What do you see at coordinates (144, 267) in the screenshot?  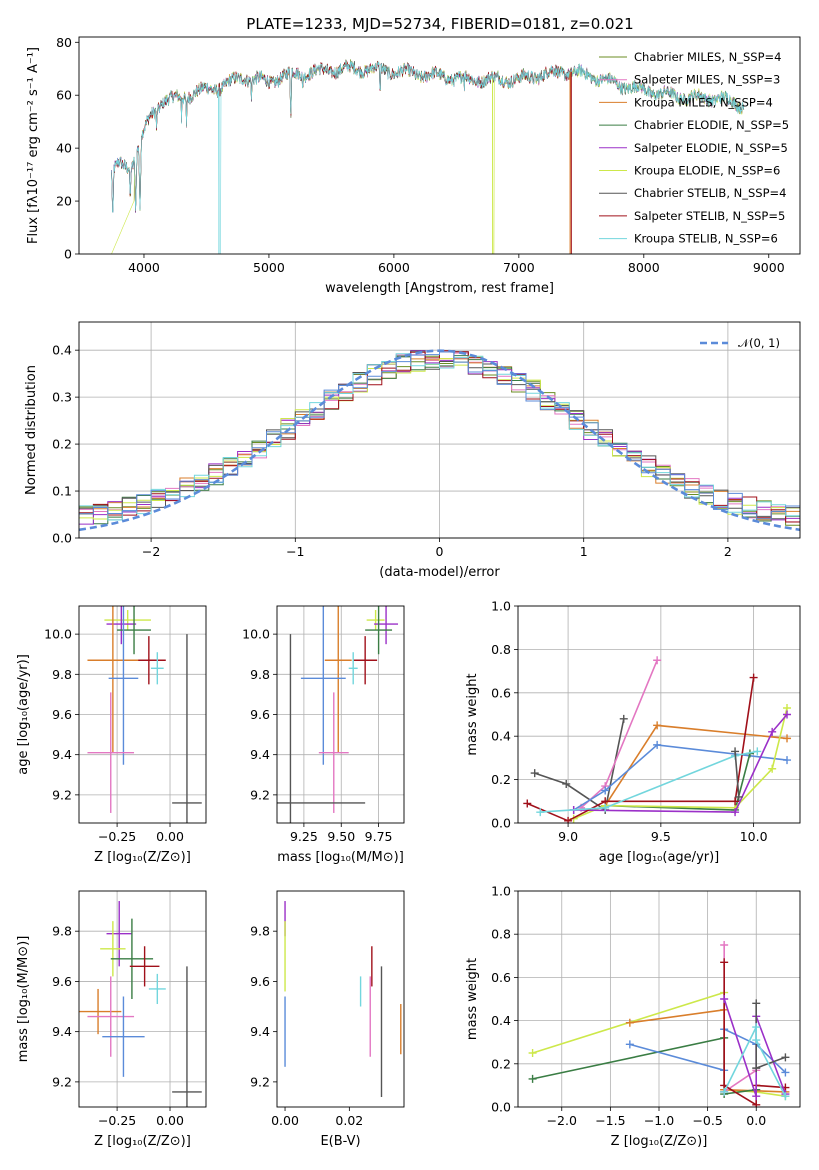 I see `x-tick-label: 4000` at bounding box center [144, 267].